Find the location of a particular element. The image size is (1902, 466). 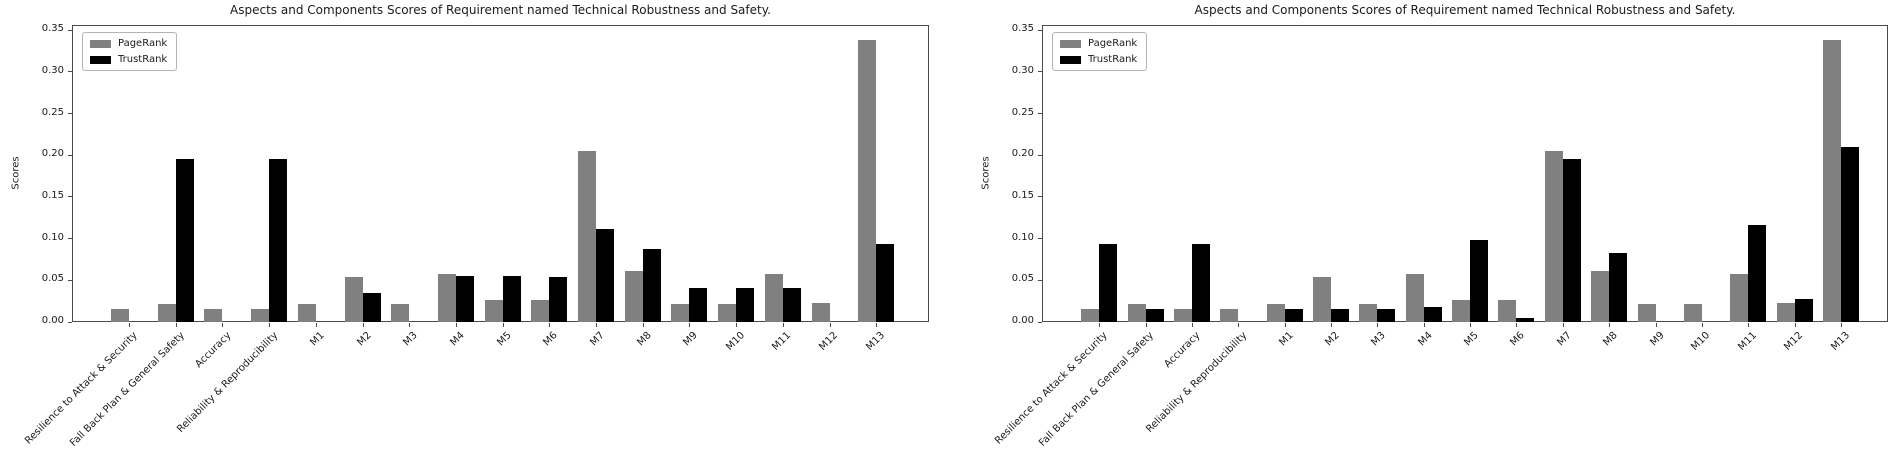

pagerank-swatch is located at coordinates (1070, 43).